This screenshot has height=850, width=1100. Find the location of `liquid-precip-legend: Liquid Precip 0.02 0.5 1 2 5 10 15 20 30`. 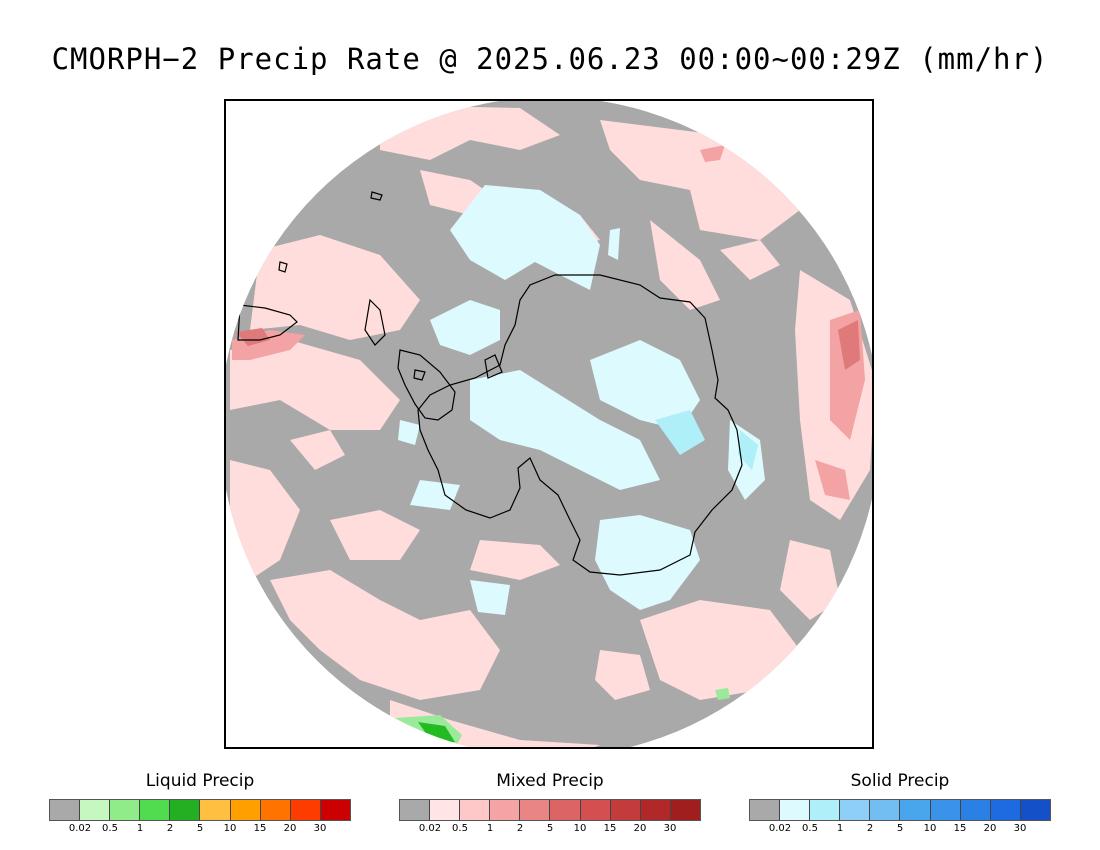

liquid-precip-legend: Liquid Precip 0.02 0.5 1 2 5 10 15 20 30 is located at coordinates (200, 803).